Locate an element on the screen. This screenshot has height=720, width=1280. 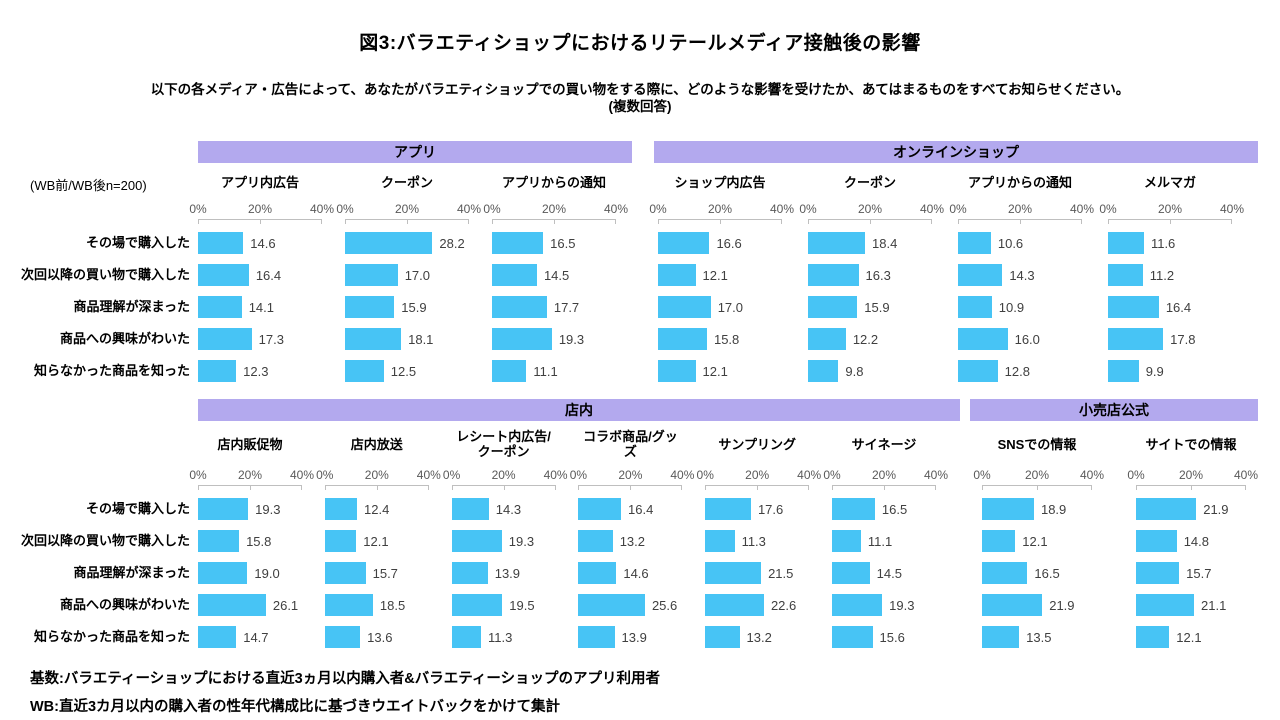
left-header-spacer is located at coordinates (99, 457).